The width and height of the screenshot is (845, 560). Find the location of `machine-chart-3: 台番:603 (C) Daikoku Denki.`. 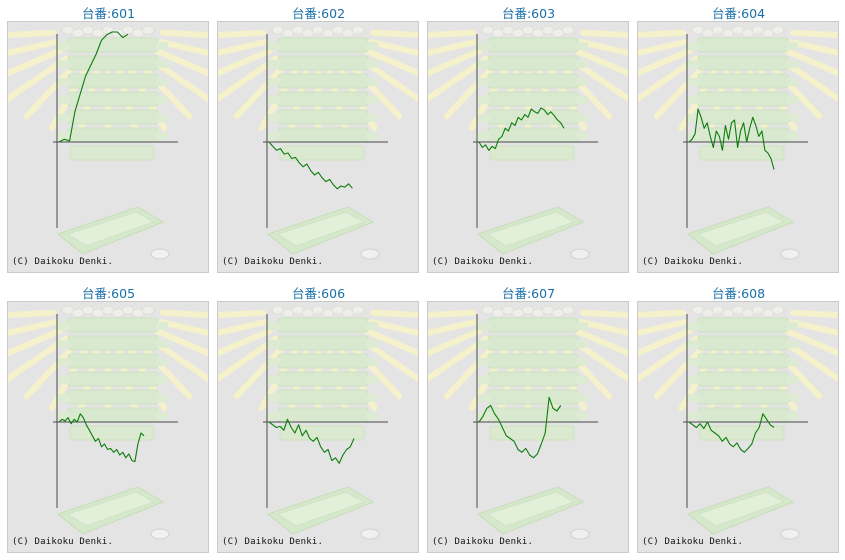

machine-chart-3: 台番:603 (C) Daikoku Denki. is located at coordinates (528, 139).